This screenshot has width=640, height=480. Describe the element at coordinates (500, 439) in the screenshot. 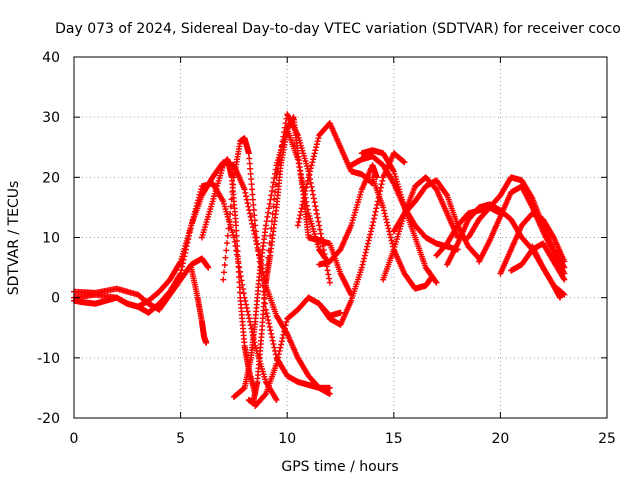

I see `x-tick-label: 20` at that location.